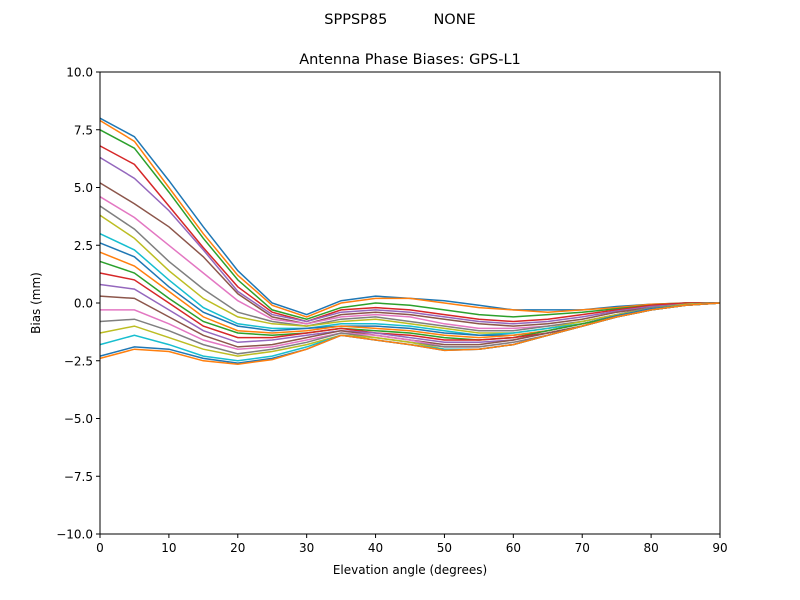 The width and height of the screenshot is (800, 600). Describe the element at coordinates (78, 477) in the screenshot. I see `y-tick-label: −7.5` at that location.